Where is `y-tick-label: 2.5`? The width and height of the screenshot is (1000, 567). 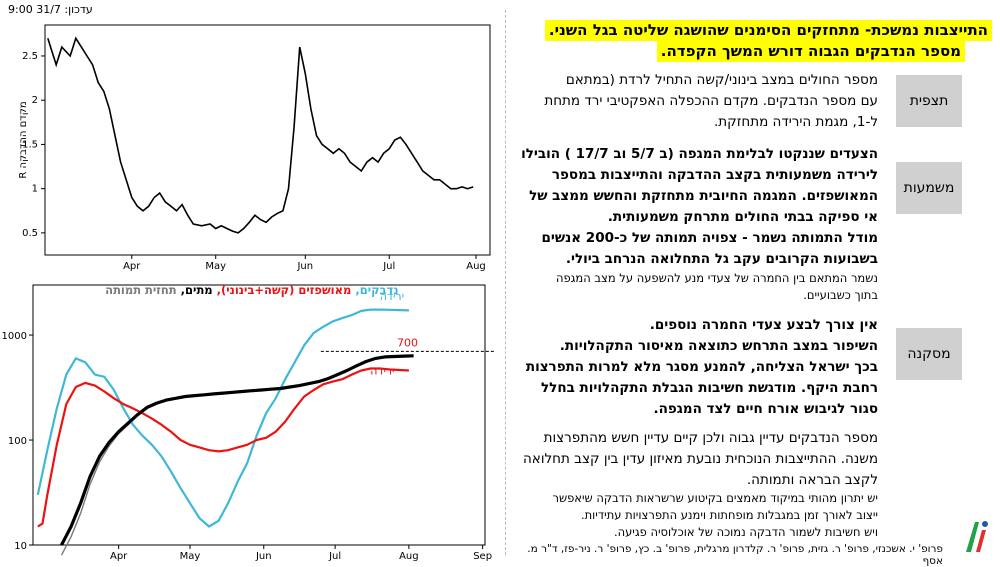 y-tick-label: 2.5 is located at coordinates (30, 56).